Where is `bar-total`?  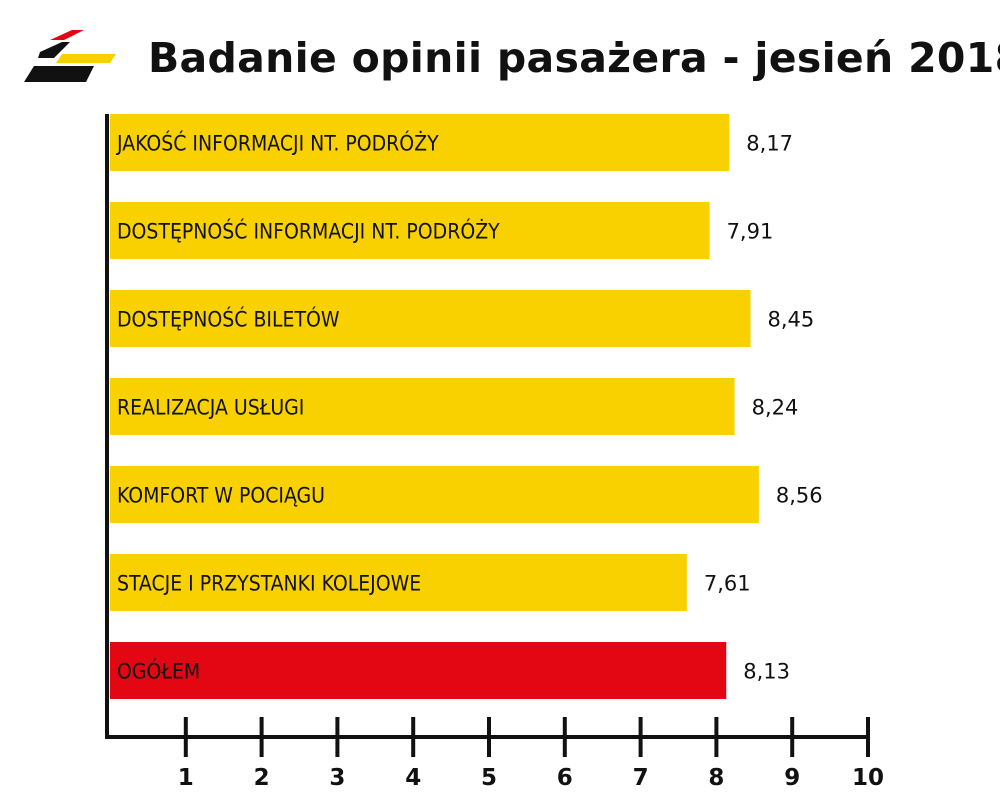
bar-total is located at coordinates (418, 670).